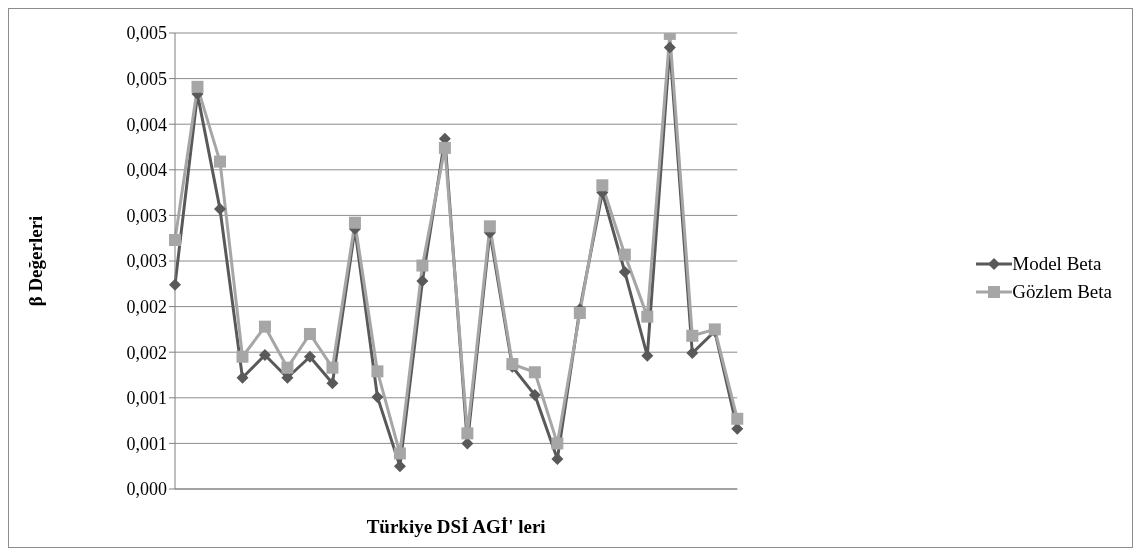  What do you see at coordinates (1057, 264) in the screenshot?
I see `legend-label: Model Beta` at bounding box center [1057, 264].